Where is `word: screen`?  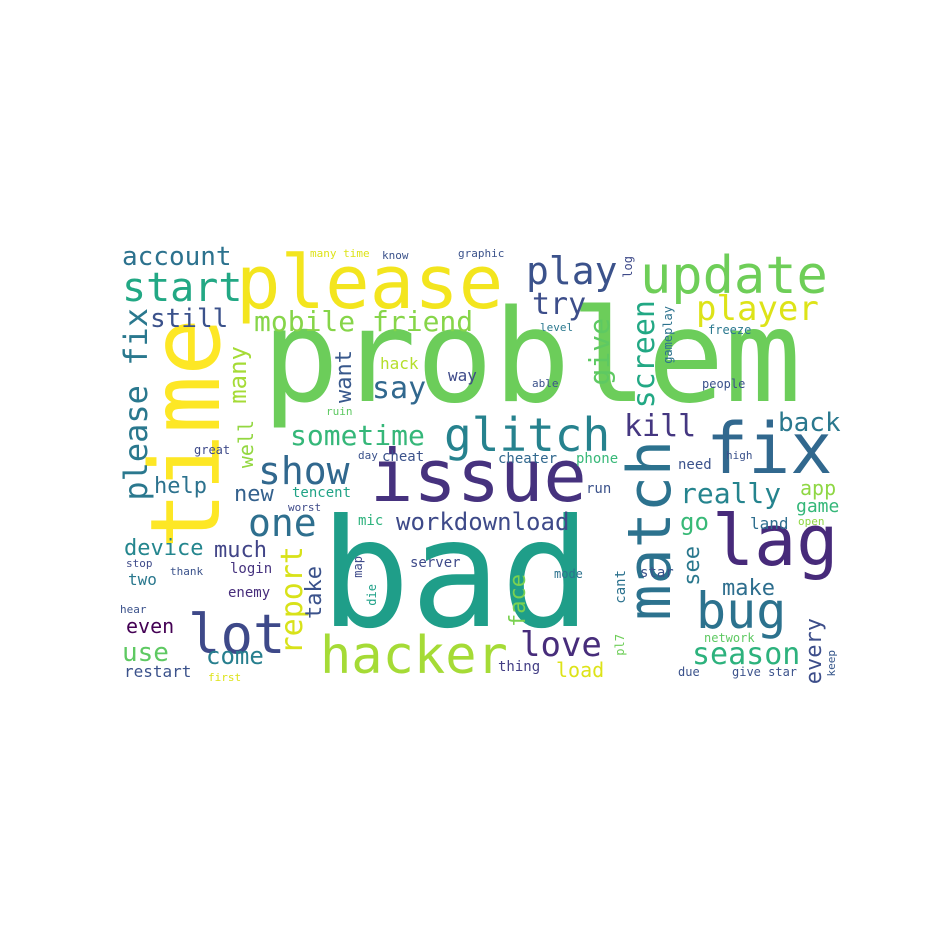 word: screen is located at coordinates (644, 354).